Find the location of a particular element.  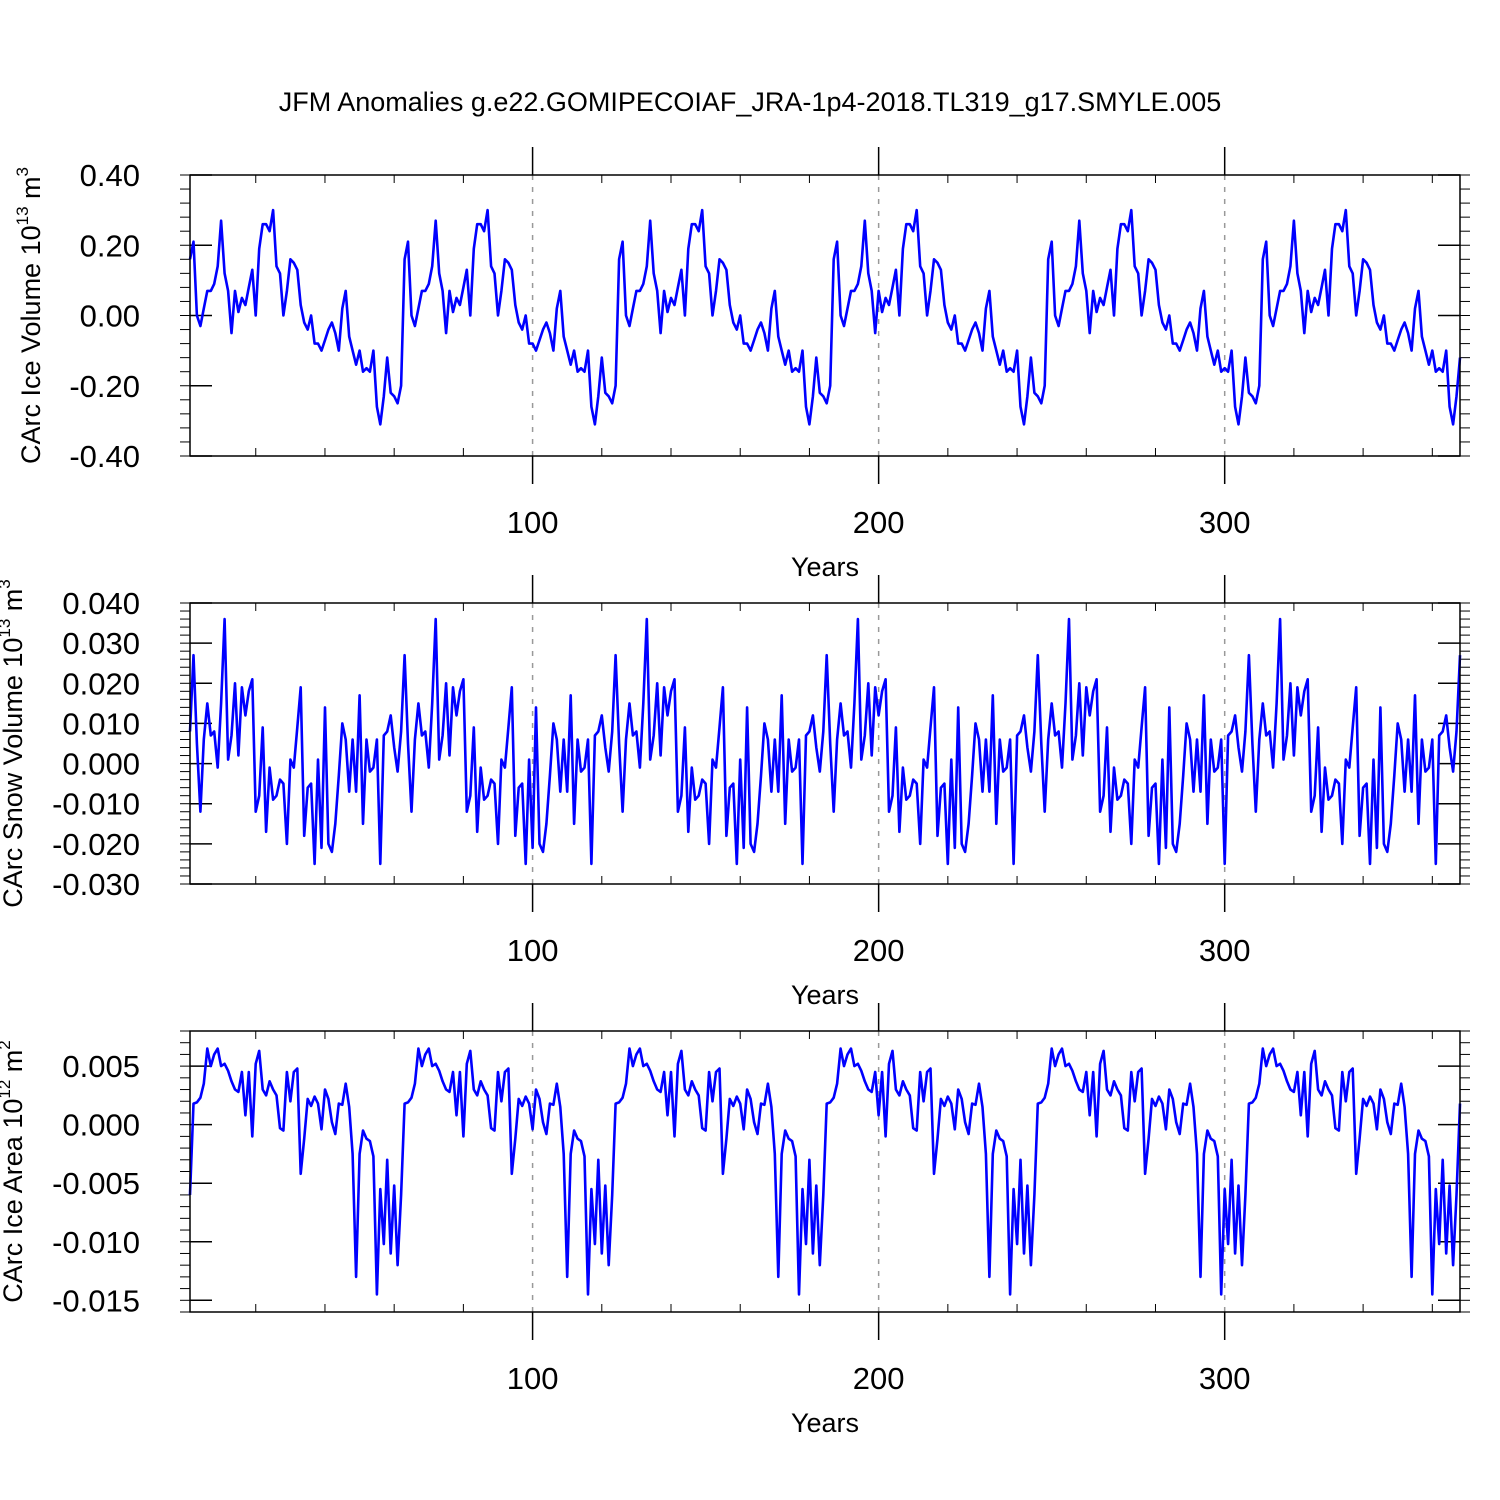

y-tick-label: 0.00 is located at coordinates (110, 316).